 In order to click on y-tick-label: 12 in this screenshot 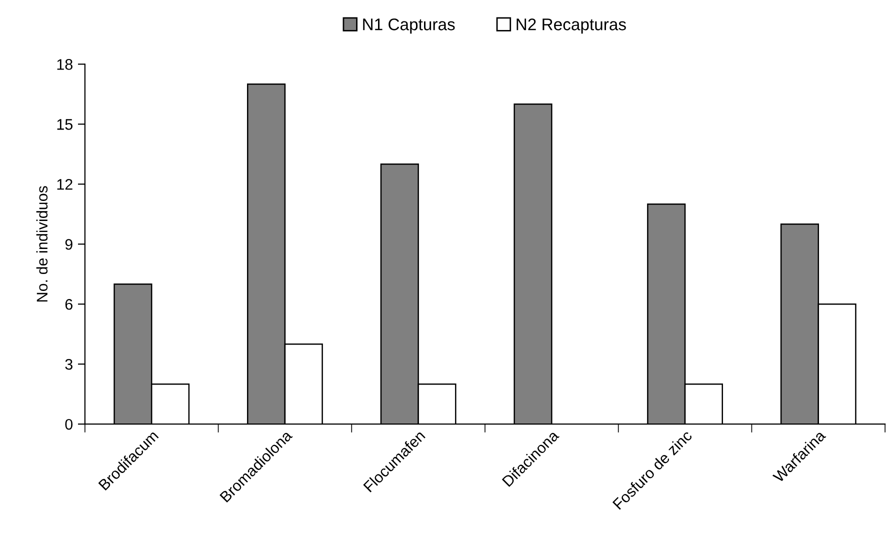, I will do `click(64, 184)`.